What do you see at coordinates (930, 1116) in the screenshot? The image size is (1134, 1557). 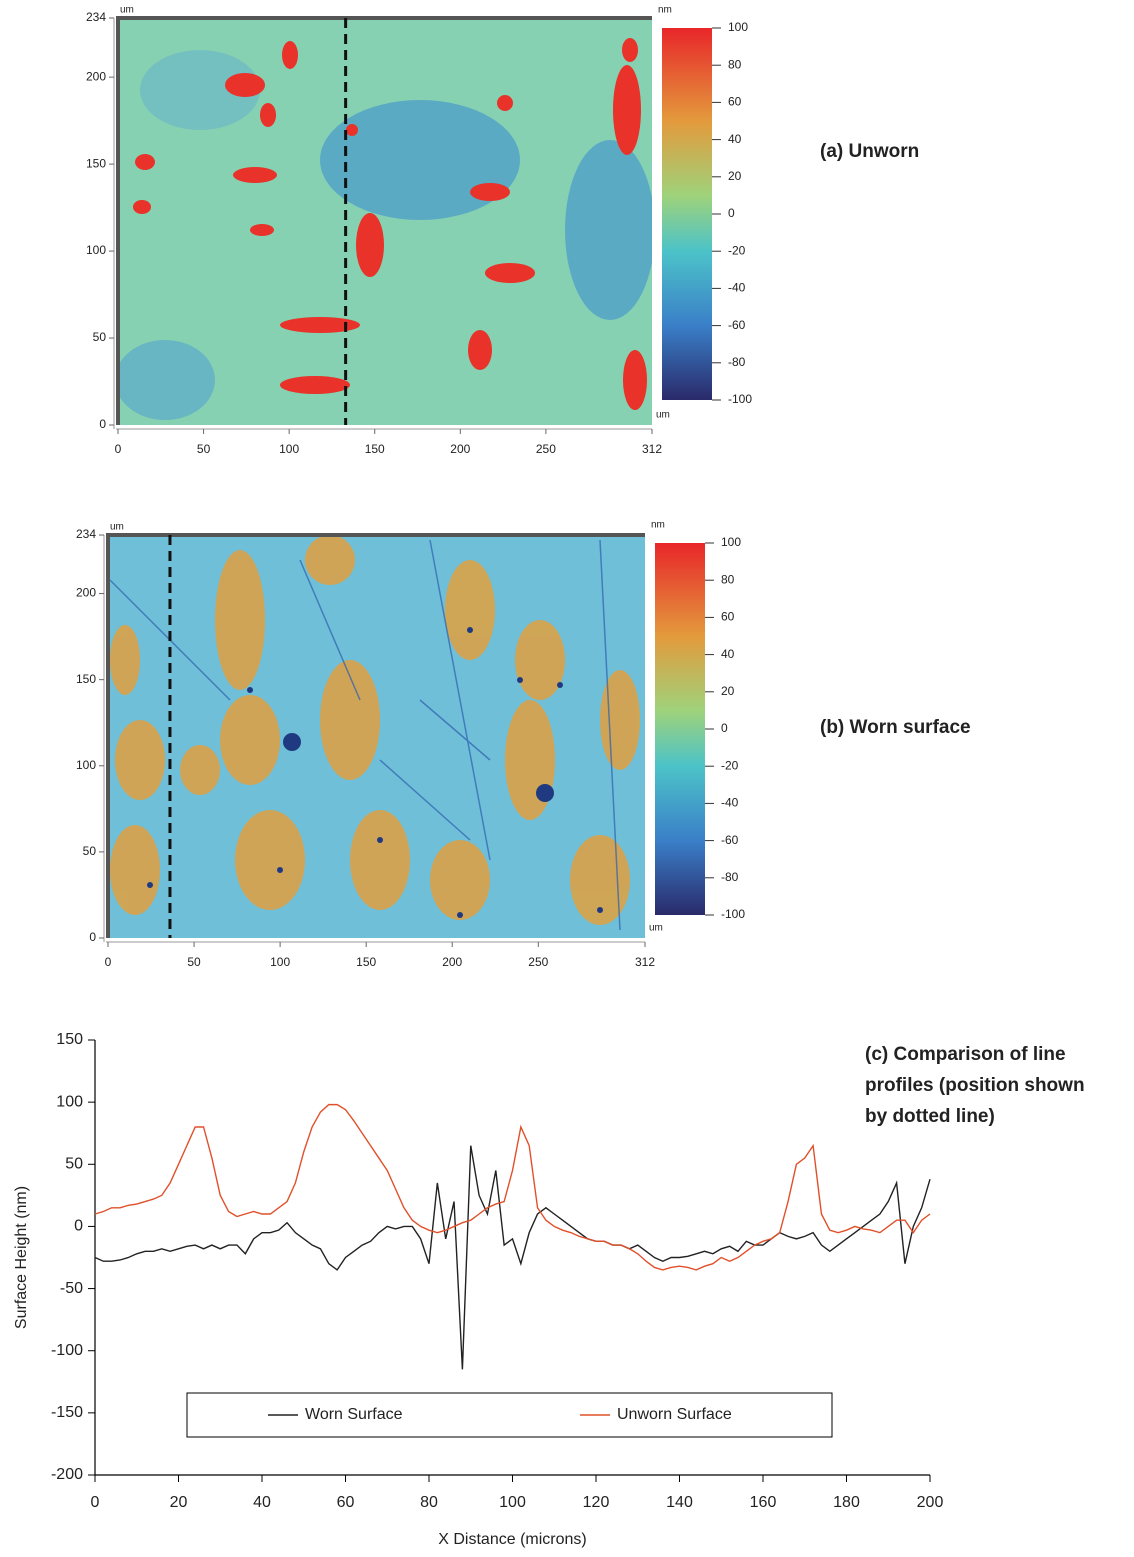 I see `panel-title: by dotted line)` at bounding box center [930, 1116].